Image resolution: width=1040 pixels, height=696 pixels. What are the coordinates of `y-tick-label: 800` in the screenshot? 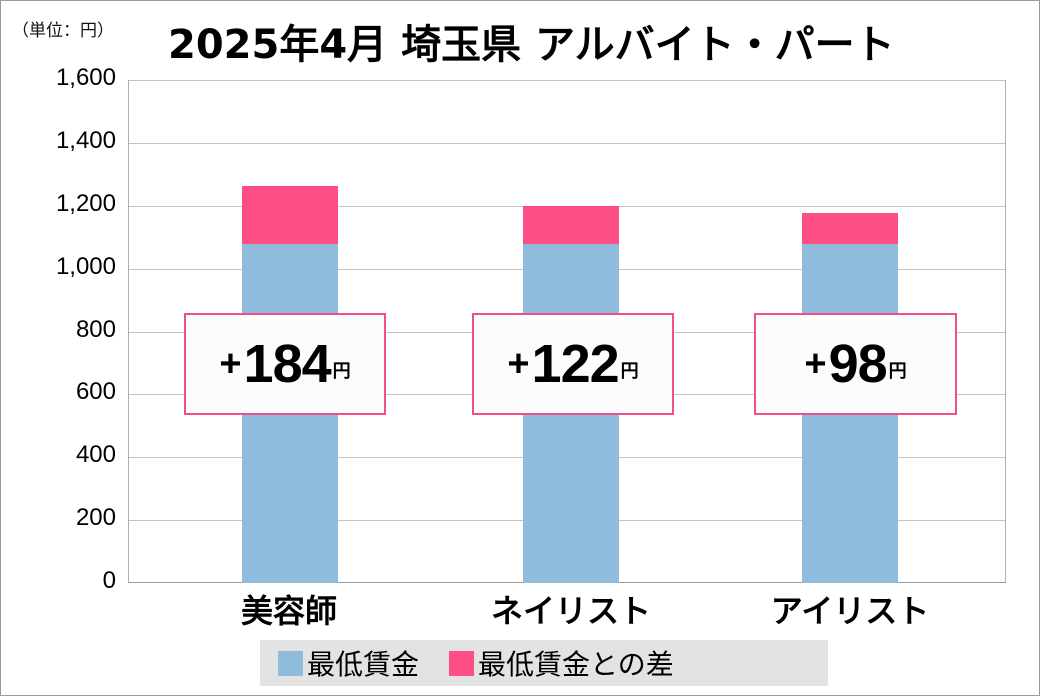 It's located at (95, 329).